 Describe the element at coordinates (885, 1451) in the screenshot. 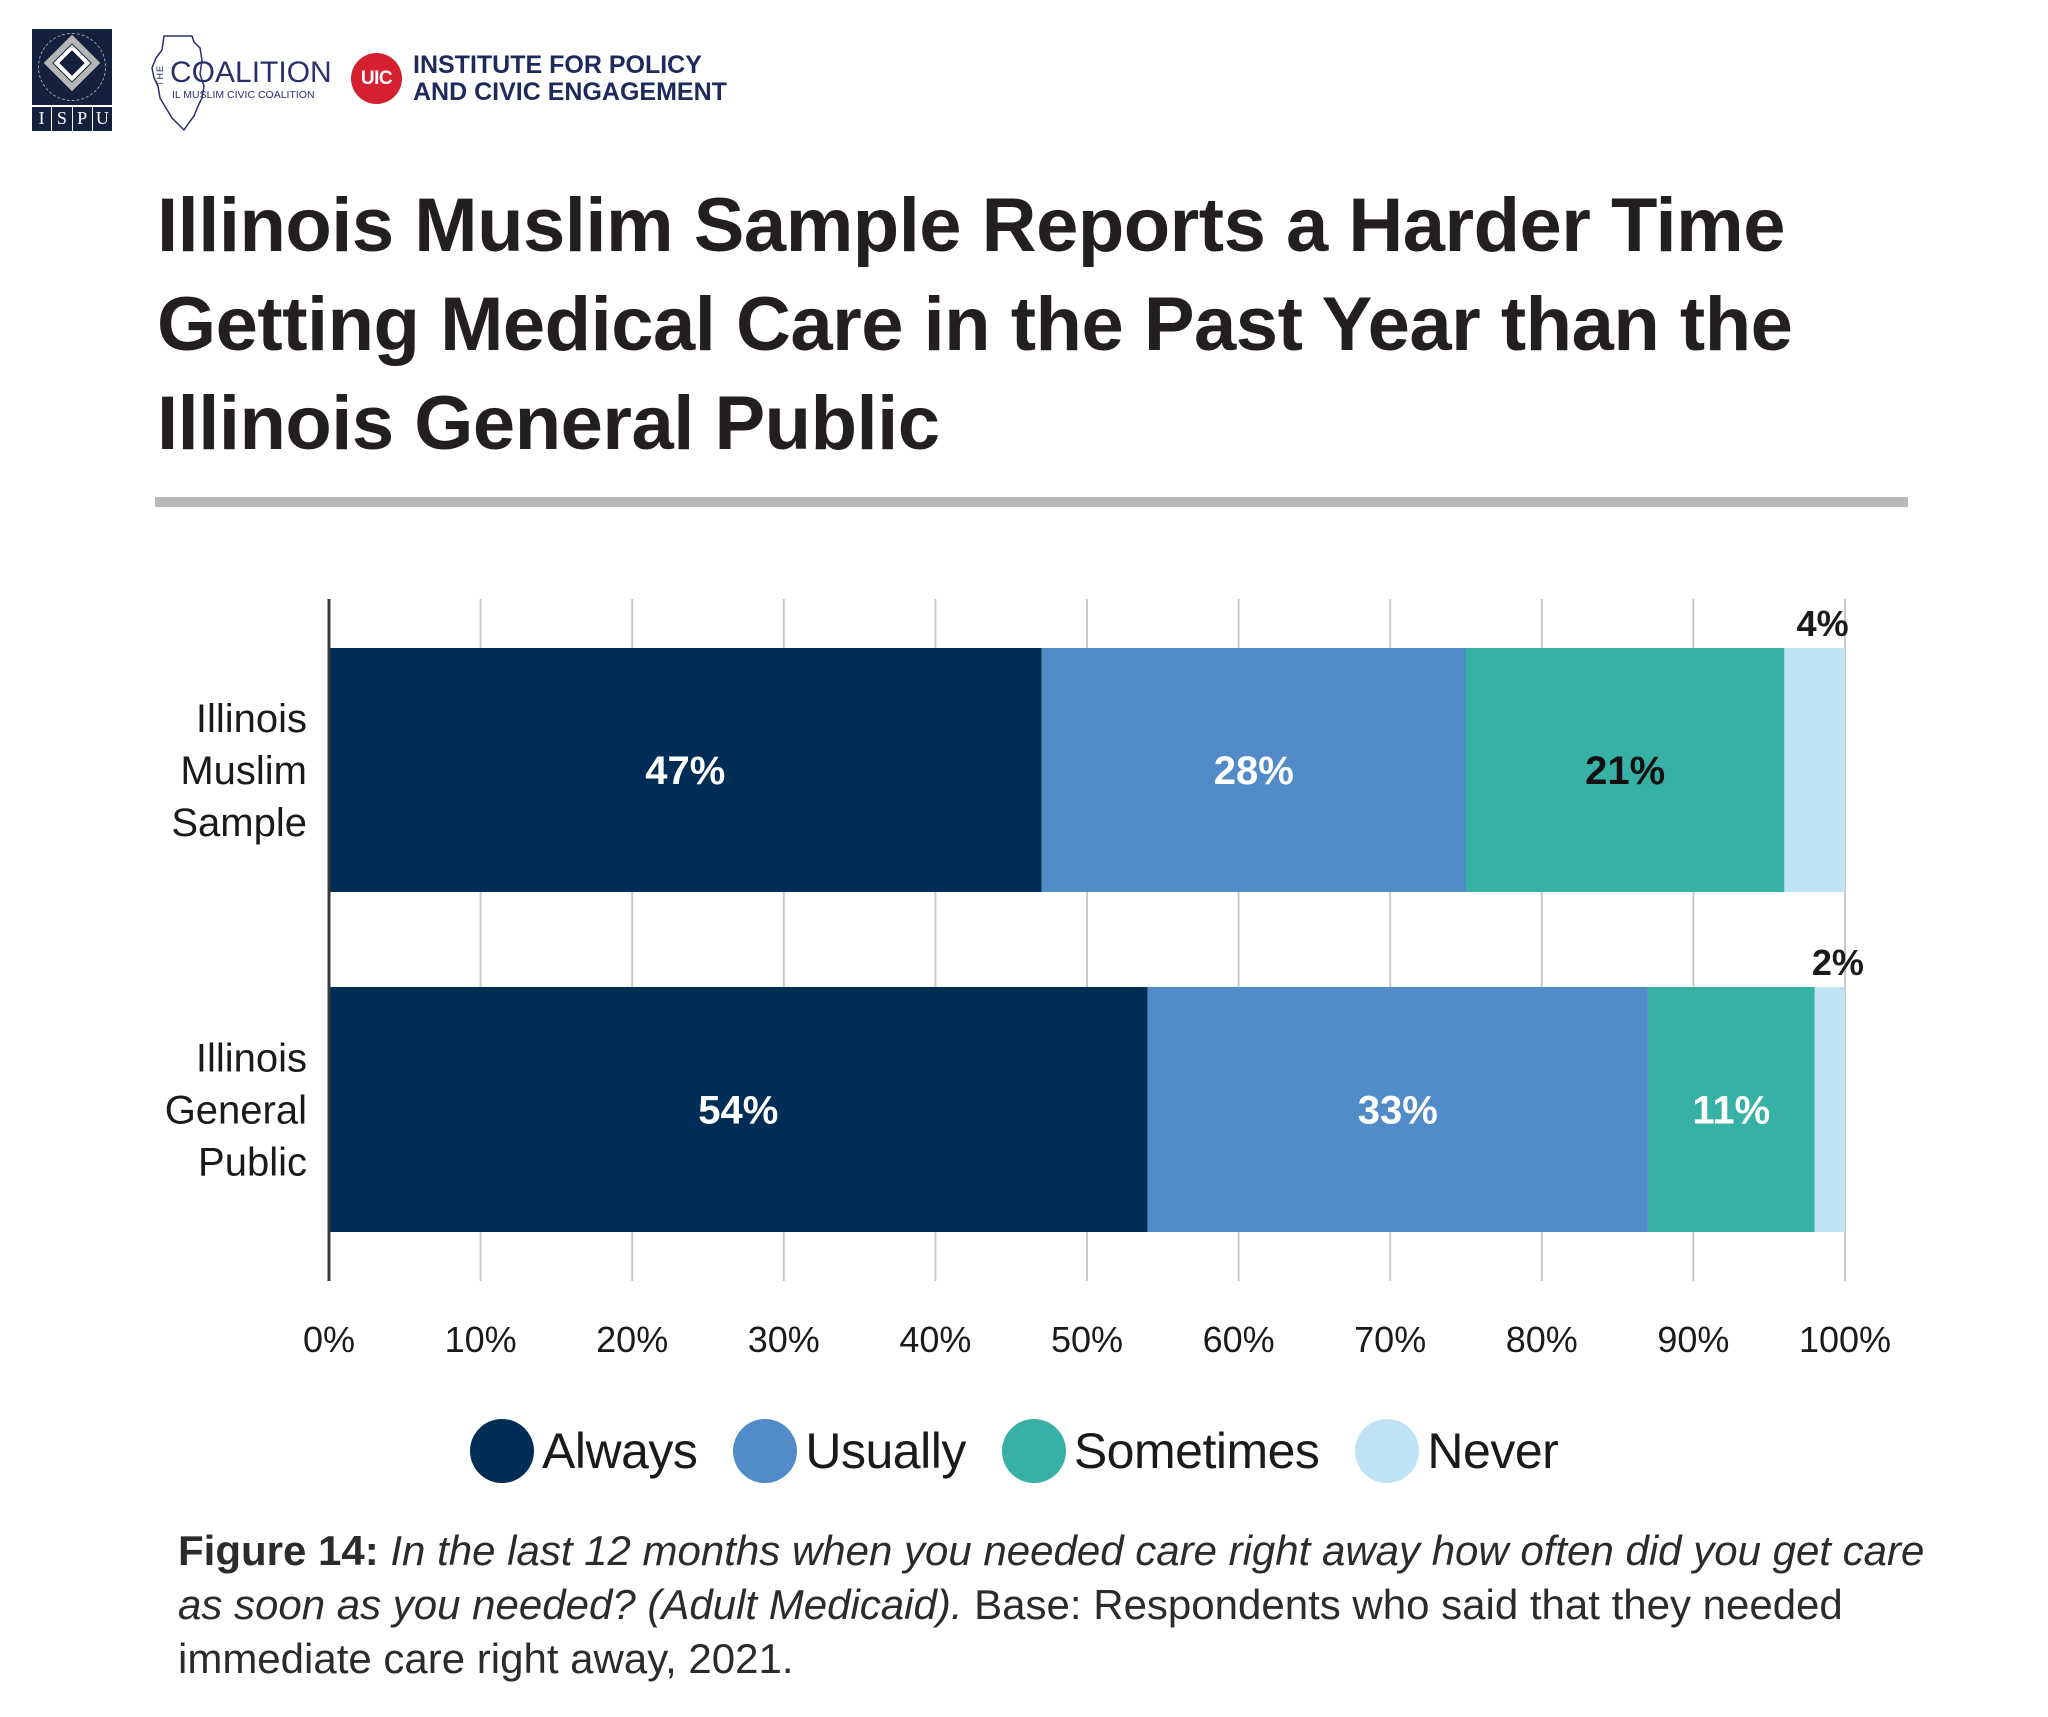

I see `legend-label: Usually` at that location.